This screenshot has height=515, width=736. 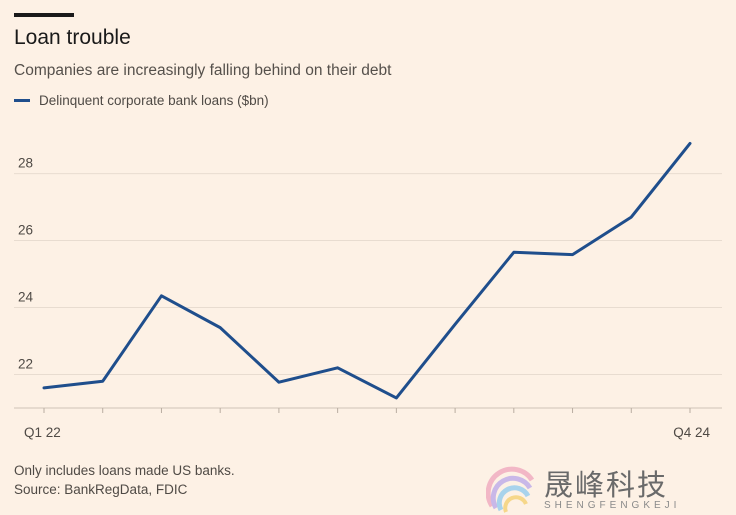 What do you see at coordinates (72, 37) in the screenshot?
I see `chart-title: Loan trouble` at bounding box center [72, 37].